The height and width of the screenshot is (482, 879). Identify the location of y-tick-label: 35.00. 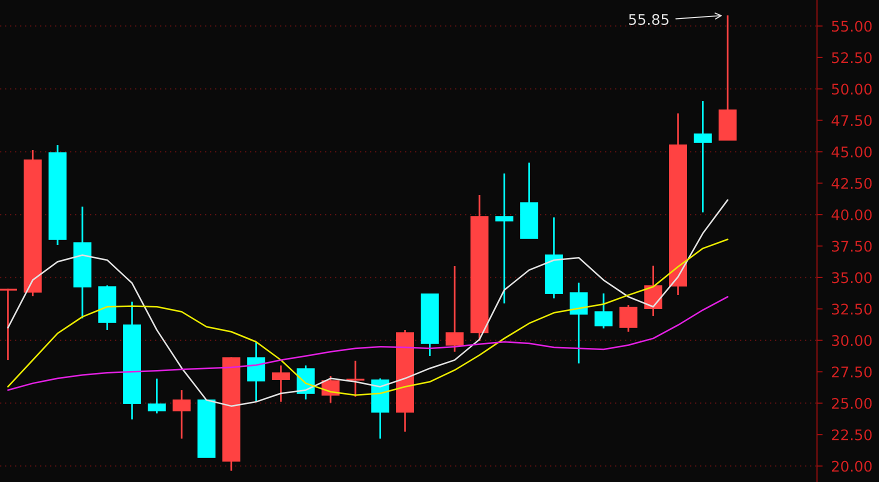
(852, 278).